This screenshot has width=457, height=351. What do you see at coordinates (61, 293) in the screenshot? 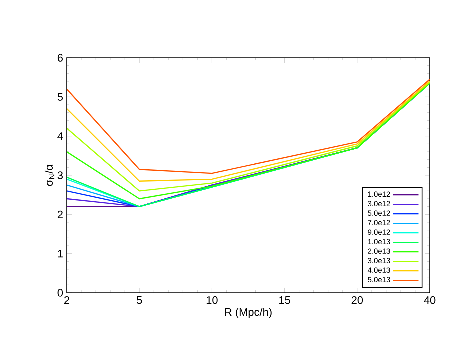
I see `y-tick-label: 0` at bounding box center [61, 293].